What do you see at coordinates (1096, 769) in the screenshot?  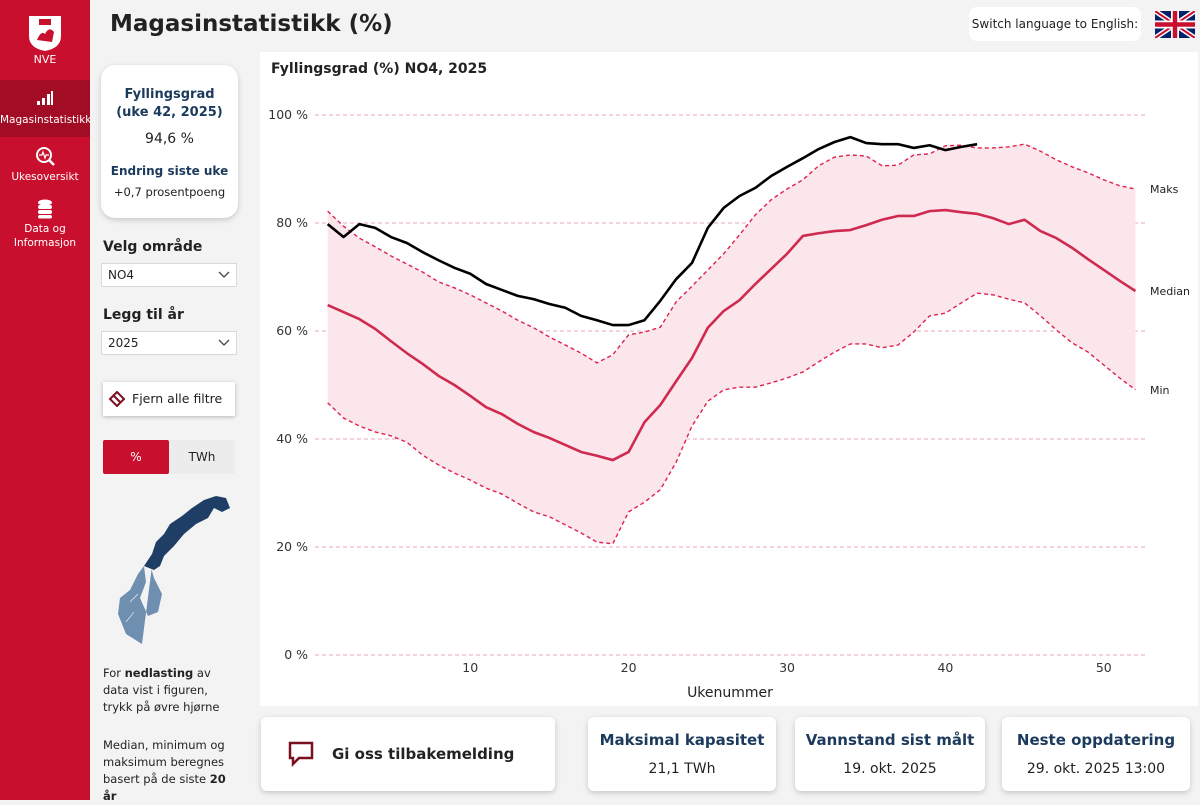 I see `info-value: 29. okt. 2025 13:00` at bounding box center [1096, 769].